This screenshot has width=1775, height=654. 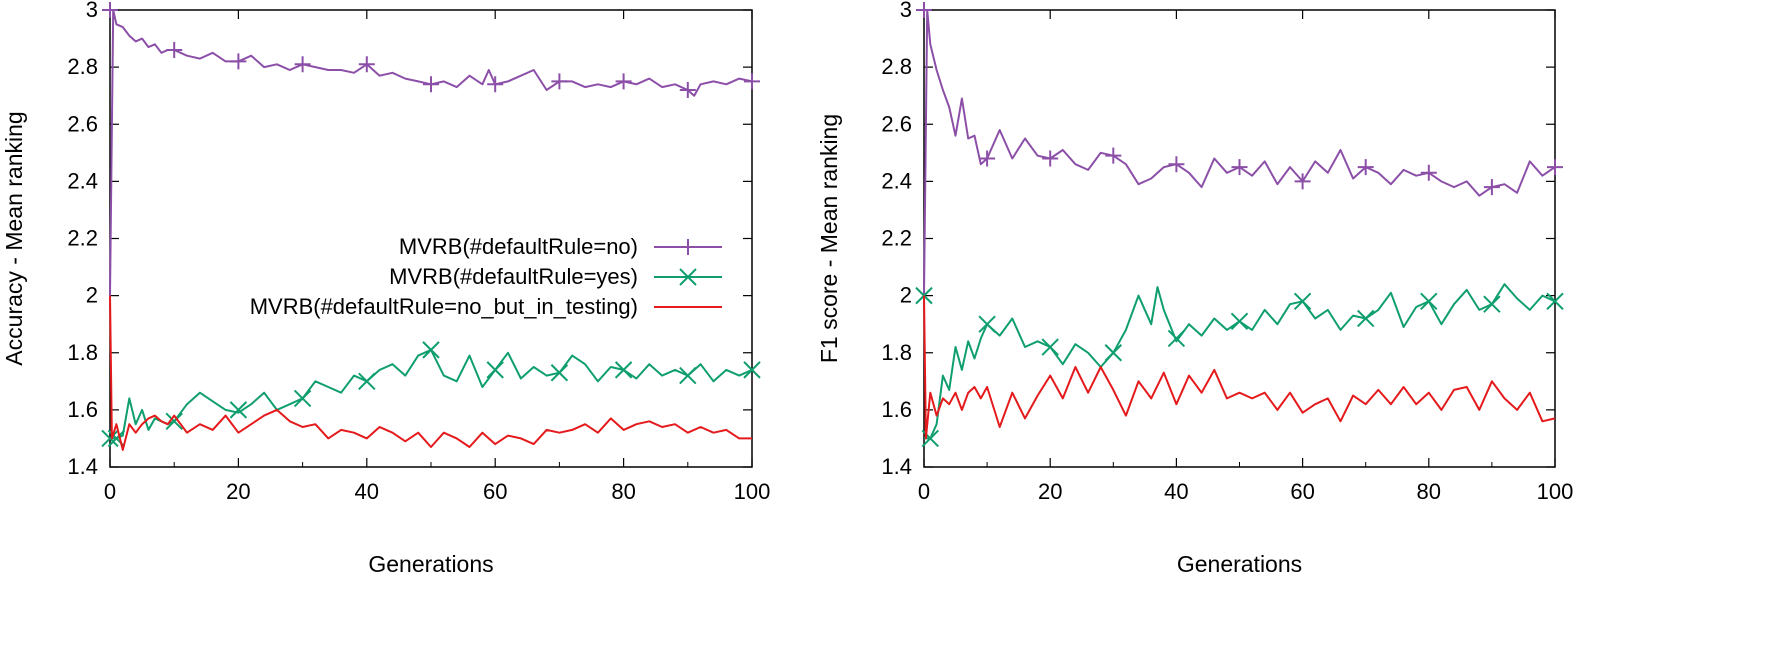 What do you see at coordinates (518, 246) in the screenshot?
I see `legend-label: MVRB(#defaultRule=no)` at bounding box center [518, 246].